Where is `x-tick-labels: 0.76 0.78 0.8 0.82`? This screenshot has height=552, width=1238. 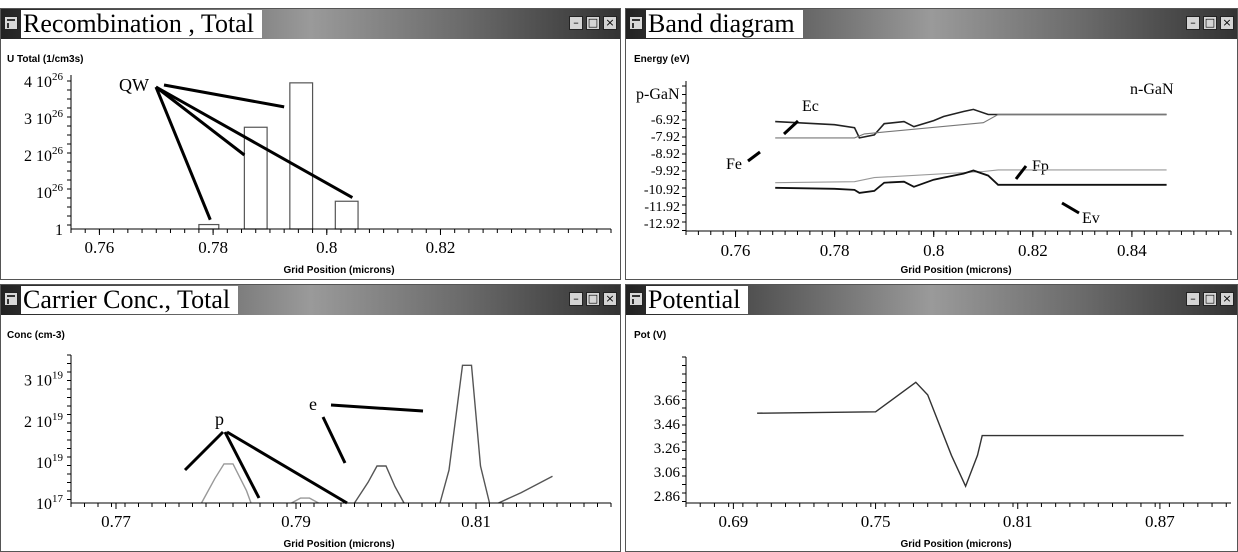
x-tick-labels: 0.76 0.78 0.8 0.82 is located at coordinates (270, 247).